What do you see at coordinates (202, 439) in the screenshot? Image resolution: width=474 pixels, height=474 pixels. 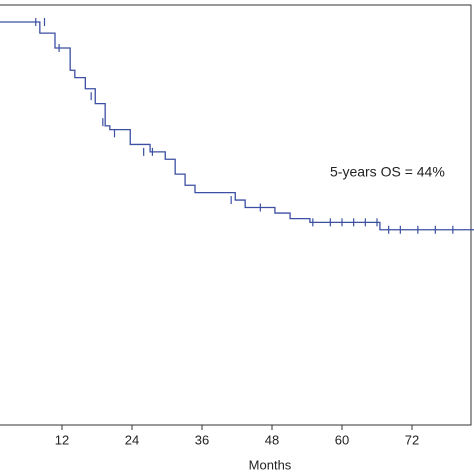 I see `x-tick-label: 36` at bounding box center [202, 439].